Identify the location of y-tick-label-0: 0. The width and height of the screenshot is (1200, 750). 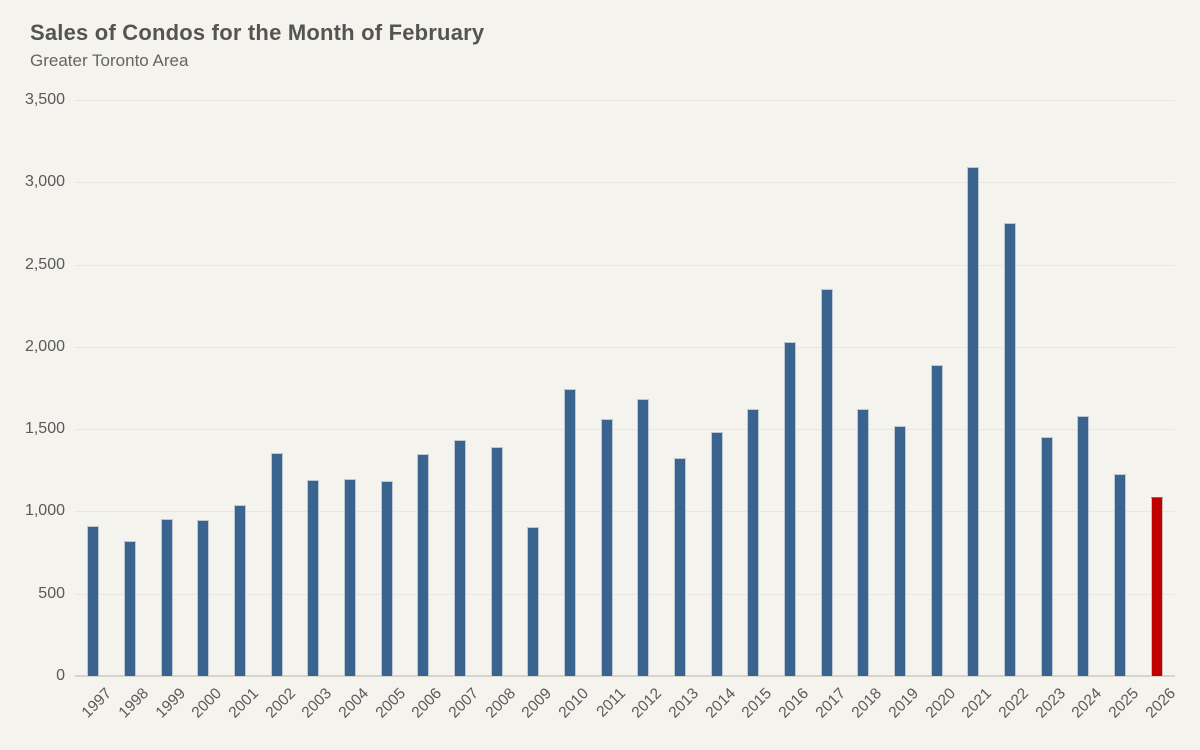
(60, 675).